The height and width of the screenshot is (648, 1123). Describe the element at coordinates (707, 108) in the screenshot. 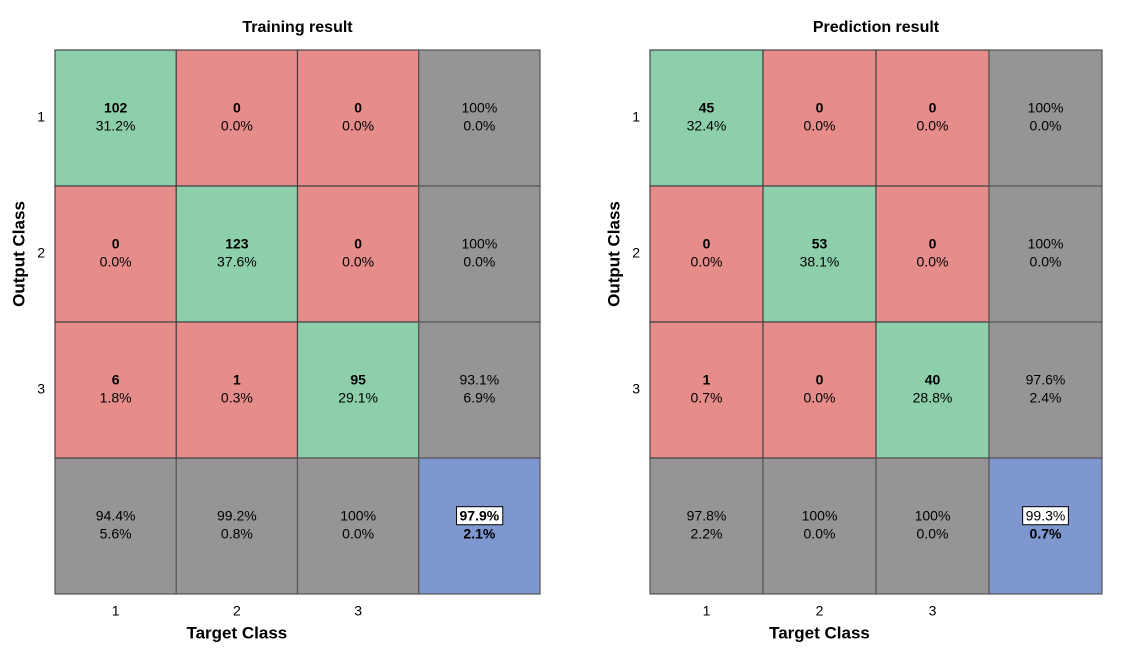

I see `cell-label: 45` at that location.